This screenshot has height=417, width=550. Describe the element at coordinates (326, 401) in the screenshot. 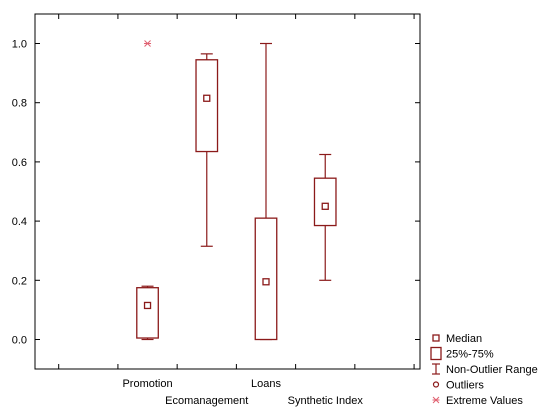

I see `x-tick-label: Synthetic Index` at that location.